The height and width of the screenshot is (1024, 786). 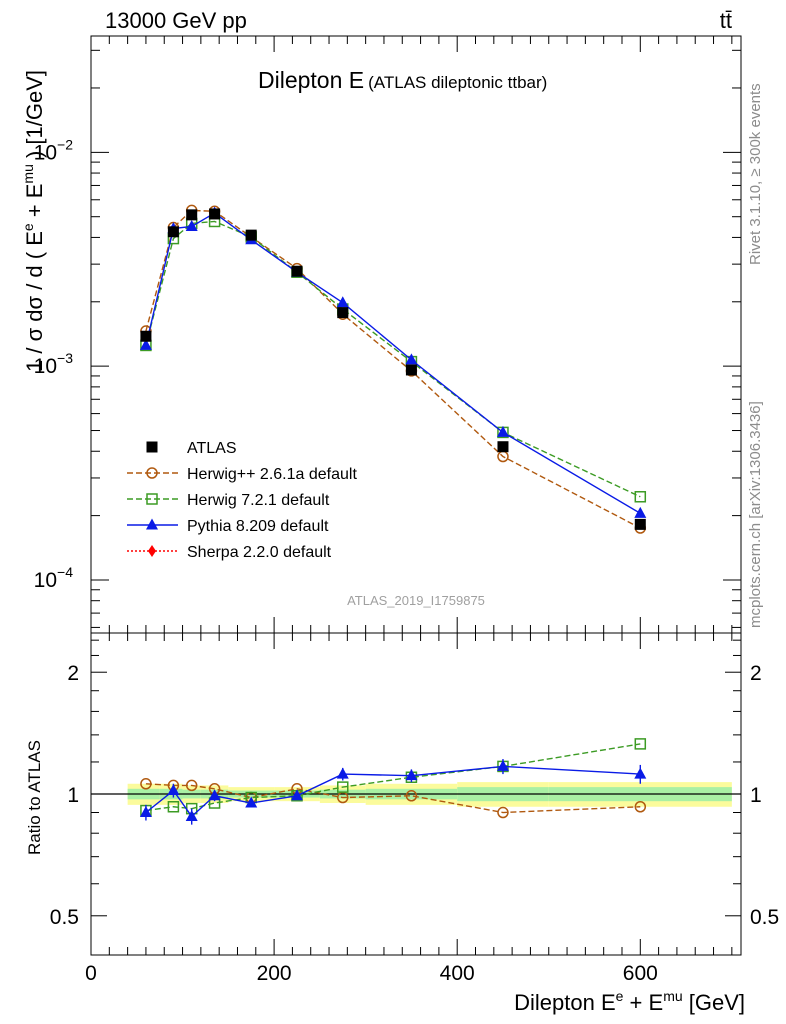 What do you see at coordinates (755, 514) in the screenshot?
I see `mcplots-label: mcplots.cern.ch [arXiv:1306.3436]` at bounding box center [755, 514].